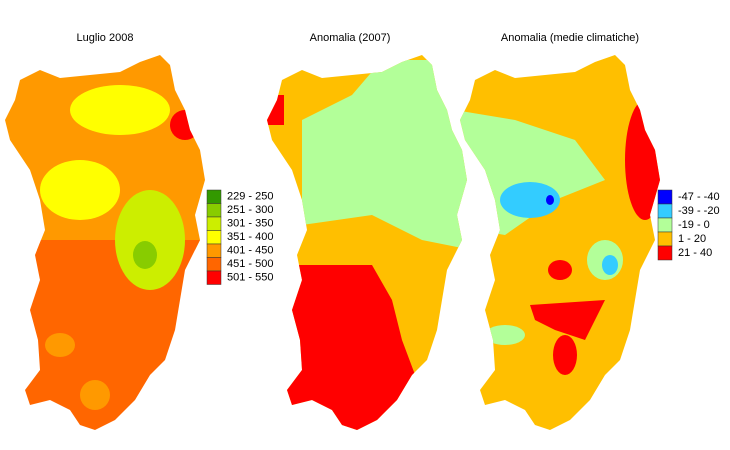  Describe the element at coordinates (250, 210) in the screenshot. I see `legend-label: 251 - 300` at that location.